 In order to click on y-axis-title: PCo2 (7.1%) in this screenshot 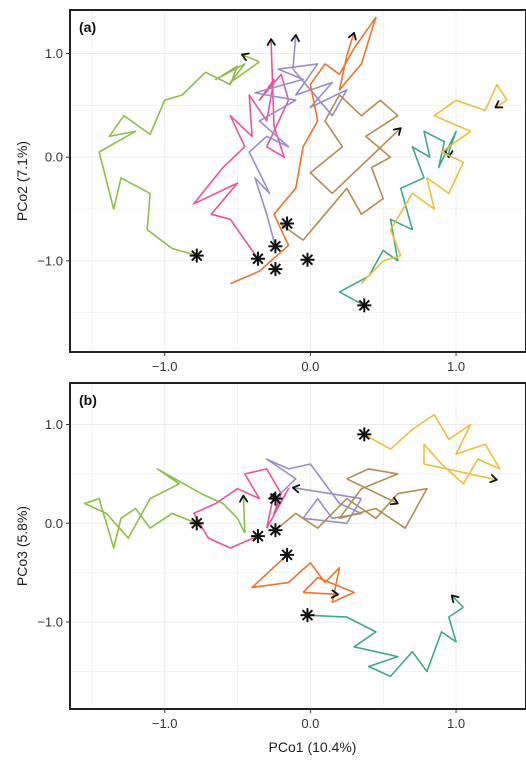, I will do `click(22, 181)`.